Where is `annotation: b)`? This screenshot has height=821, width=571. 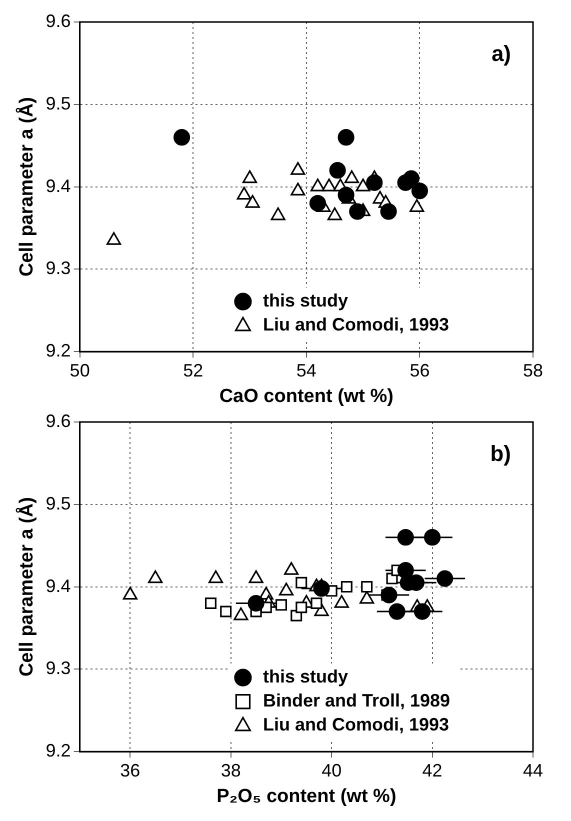
annotation: b) is located at coordinates (500, 453).